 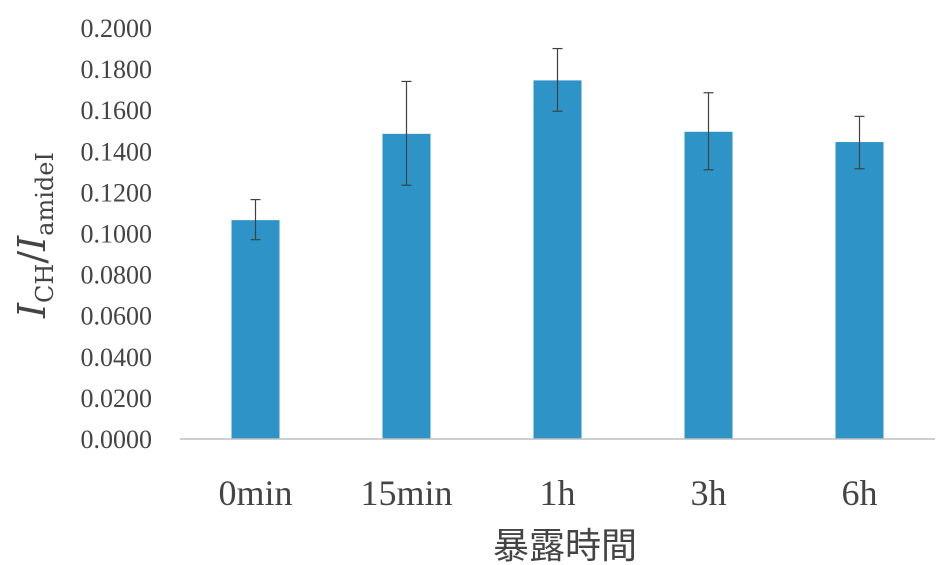 What do you see at coordinates (406, 493) in the screenshot?
I see `x-tick-label: 15min` at bounding box center [406, 493].